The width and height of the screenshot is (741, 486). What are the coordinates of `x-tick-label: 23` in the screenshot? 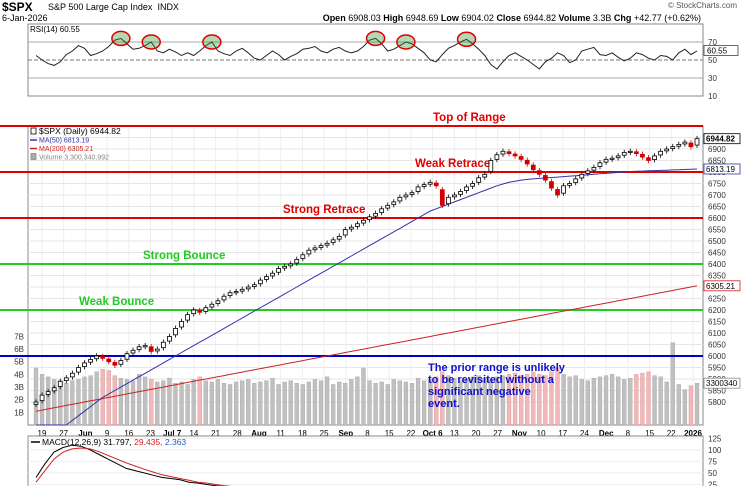 It's located at (150, 433).